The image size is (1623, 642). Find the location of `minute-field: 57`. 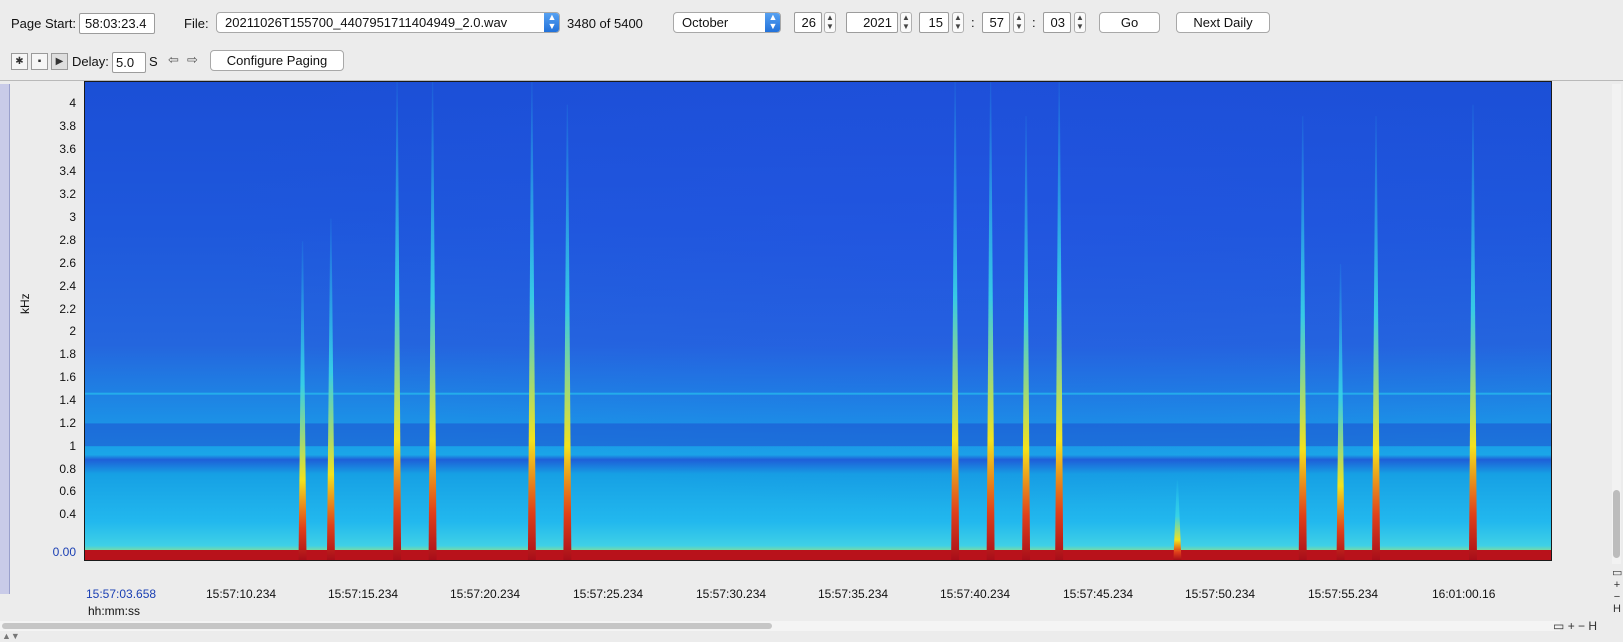

minute-field: 57 is located at coordinates (996, 22).